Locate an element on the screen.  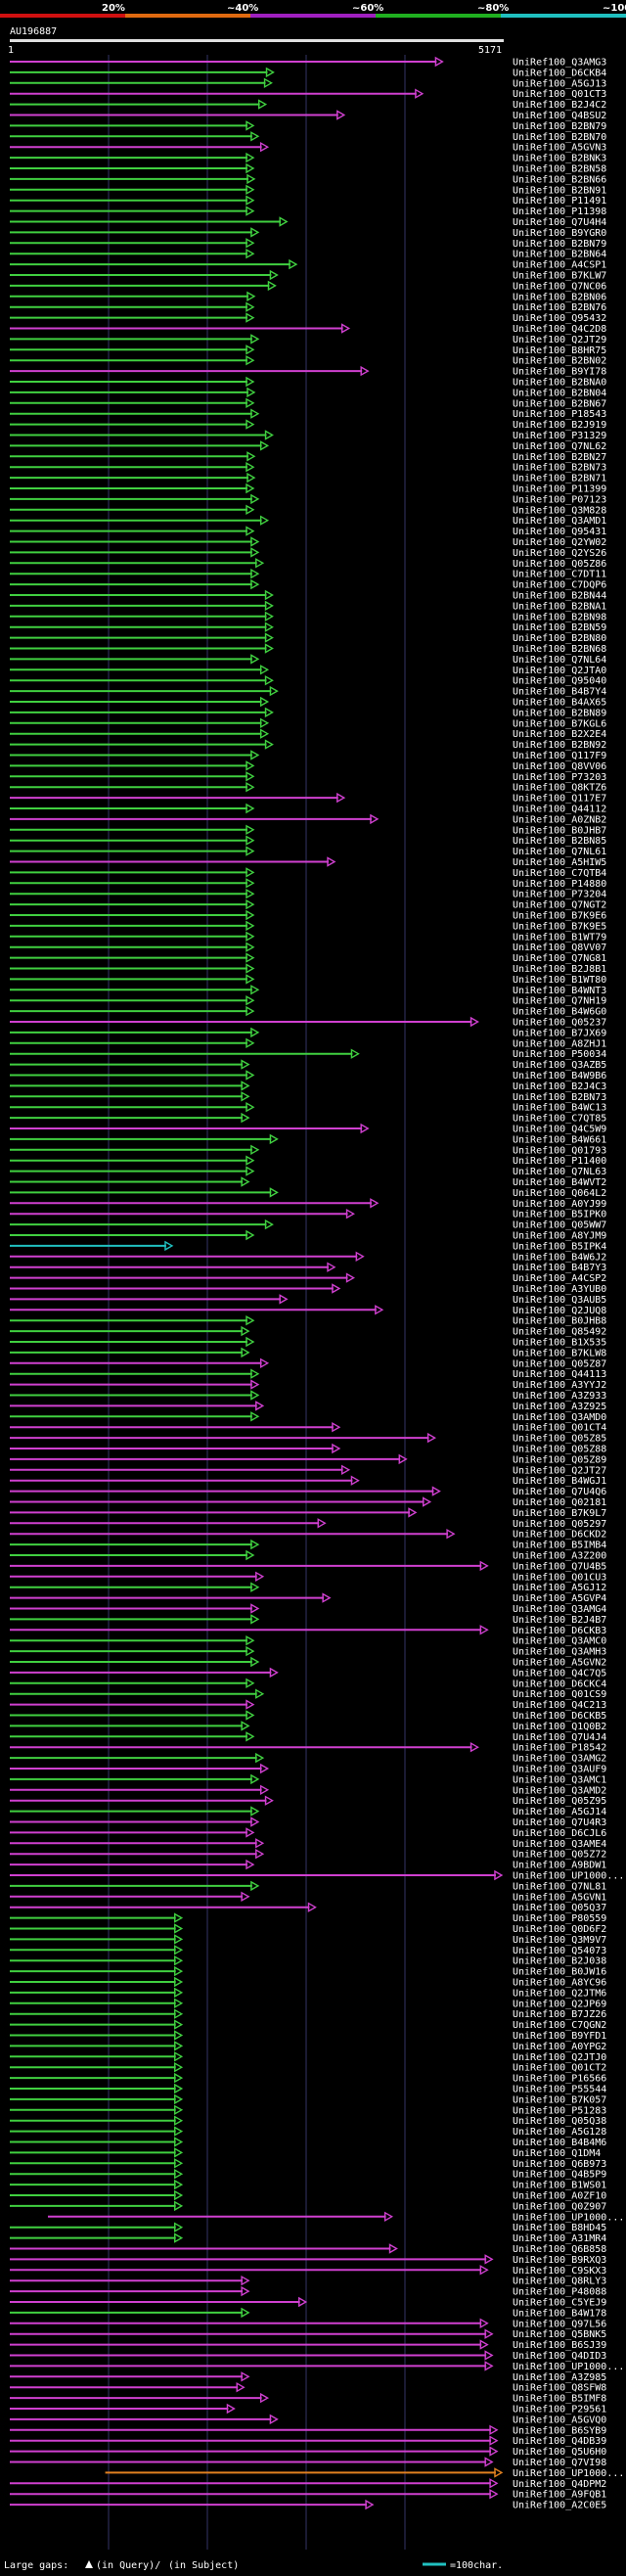
hit-row: UniRef100_B2BN89 is located at coordinates (308, 712).